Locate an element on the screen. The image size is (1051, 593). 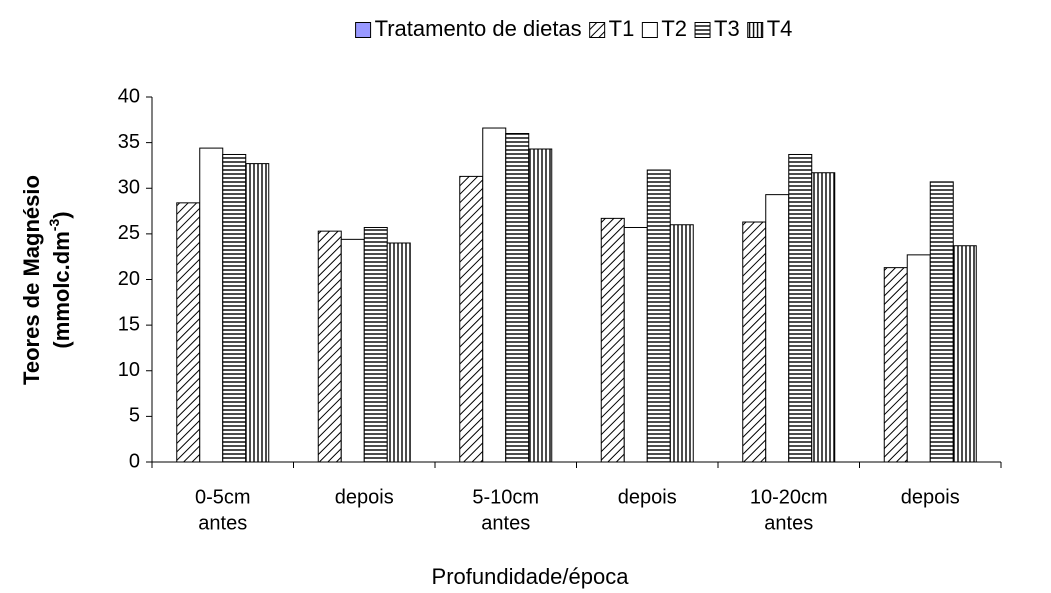
y-tick-label: 5 is located at coordinates (134, 416).